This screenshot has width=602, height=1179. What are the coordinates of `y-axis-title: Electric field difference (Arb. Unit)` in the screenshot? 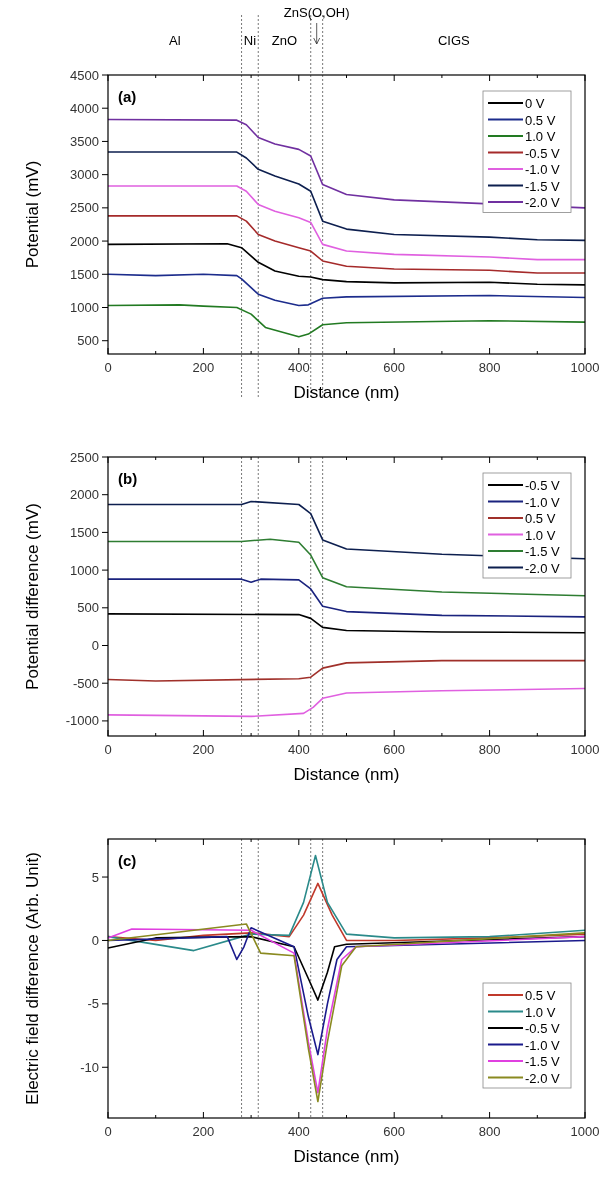 It's located at (32, 978).